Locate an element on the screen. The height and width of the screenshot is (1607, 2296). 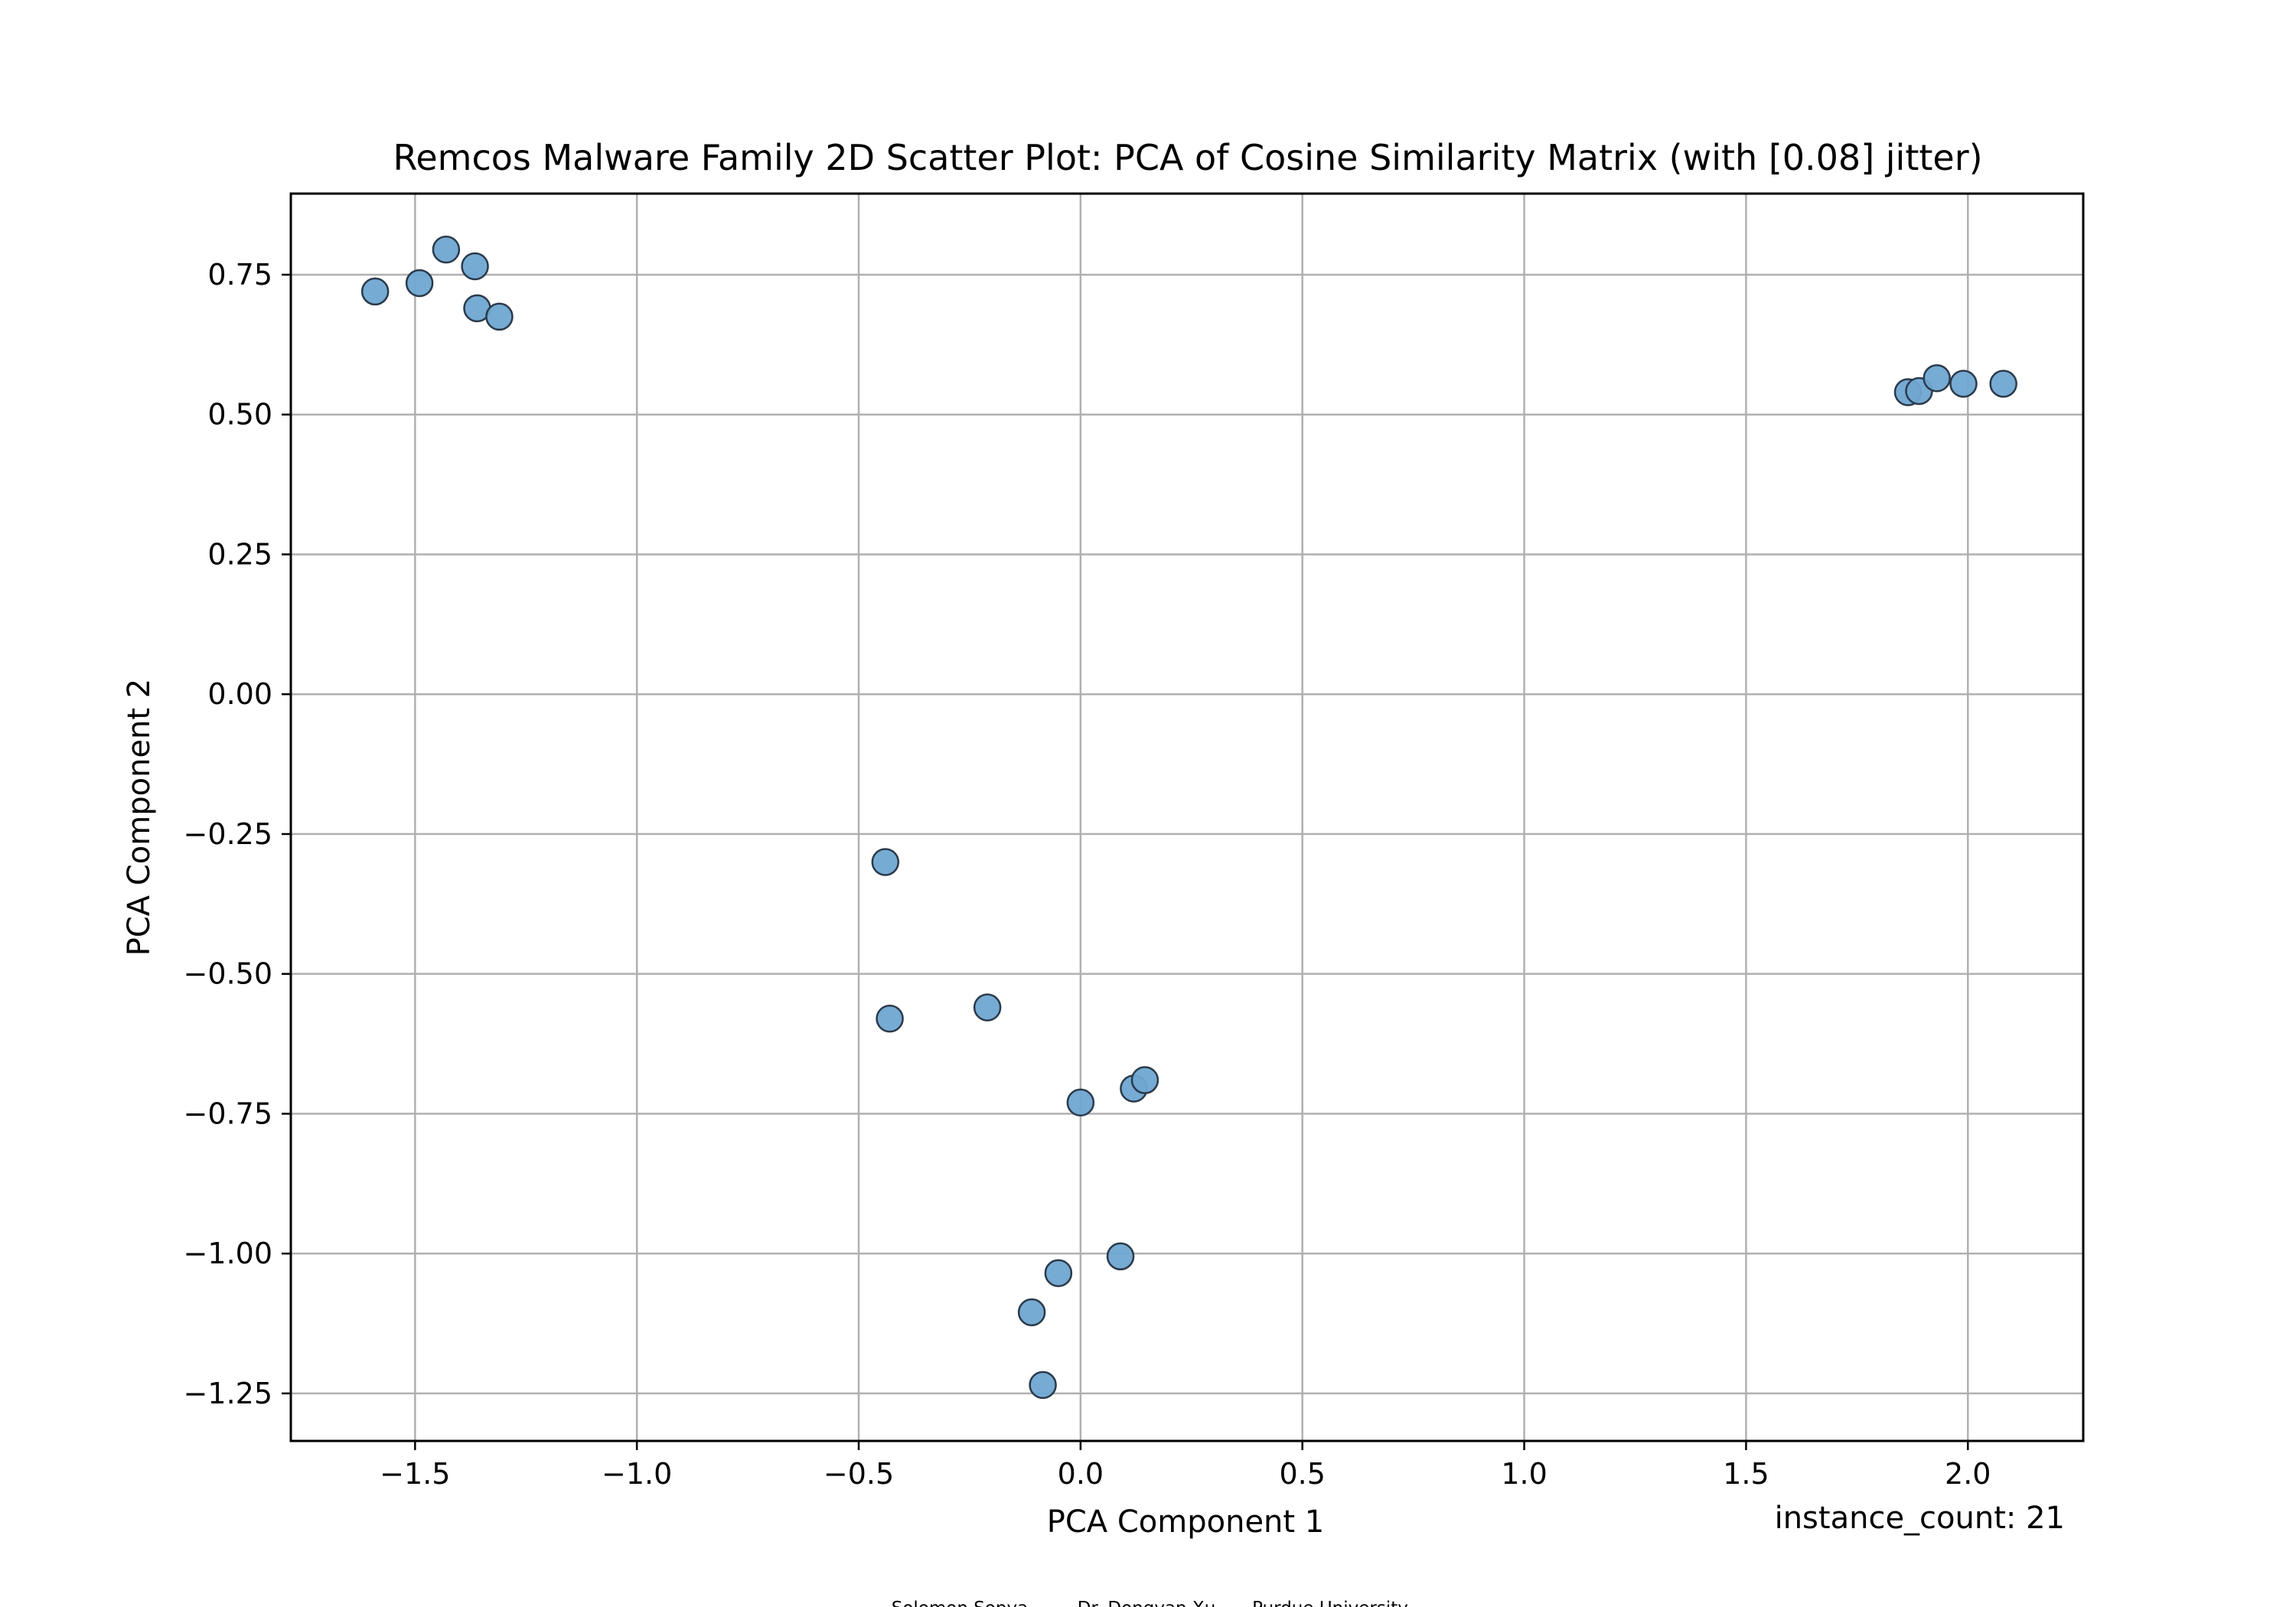
y-tick-label: −0.50 is located at coordinates (228, 974).